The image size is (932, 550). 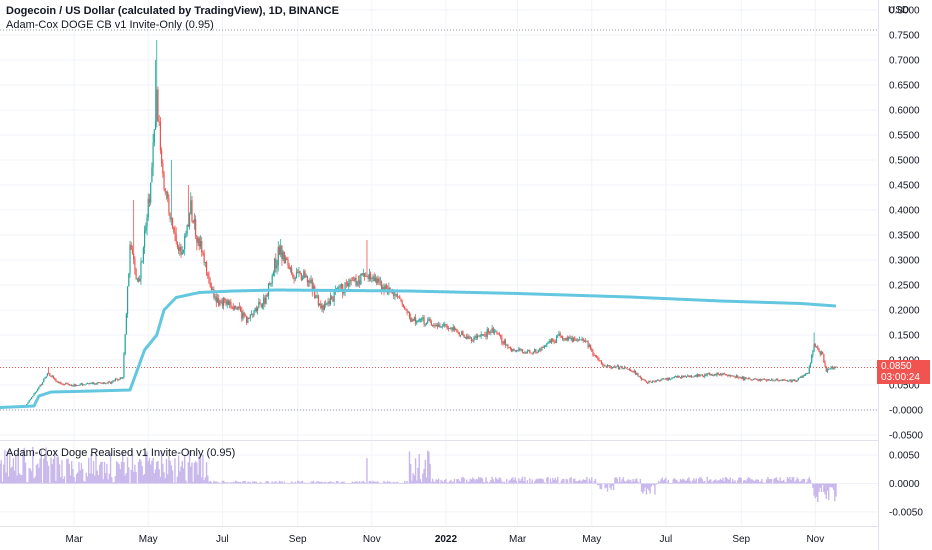 What do you see at coordinates (110, 25) in the screenshot?
I see `indicator-main-label: Adam-Cox DOGE CB v1 Invite-Only (0.95)` at bounding box center [110, 25].